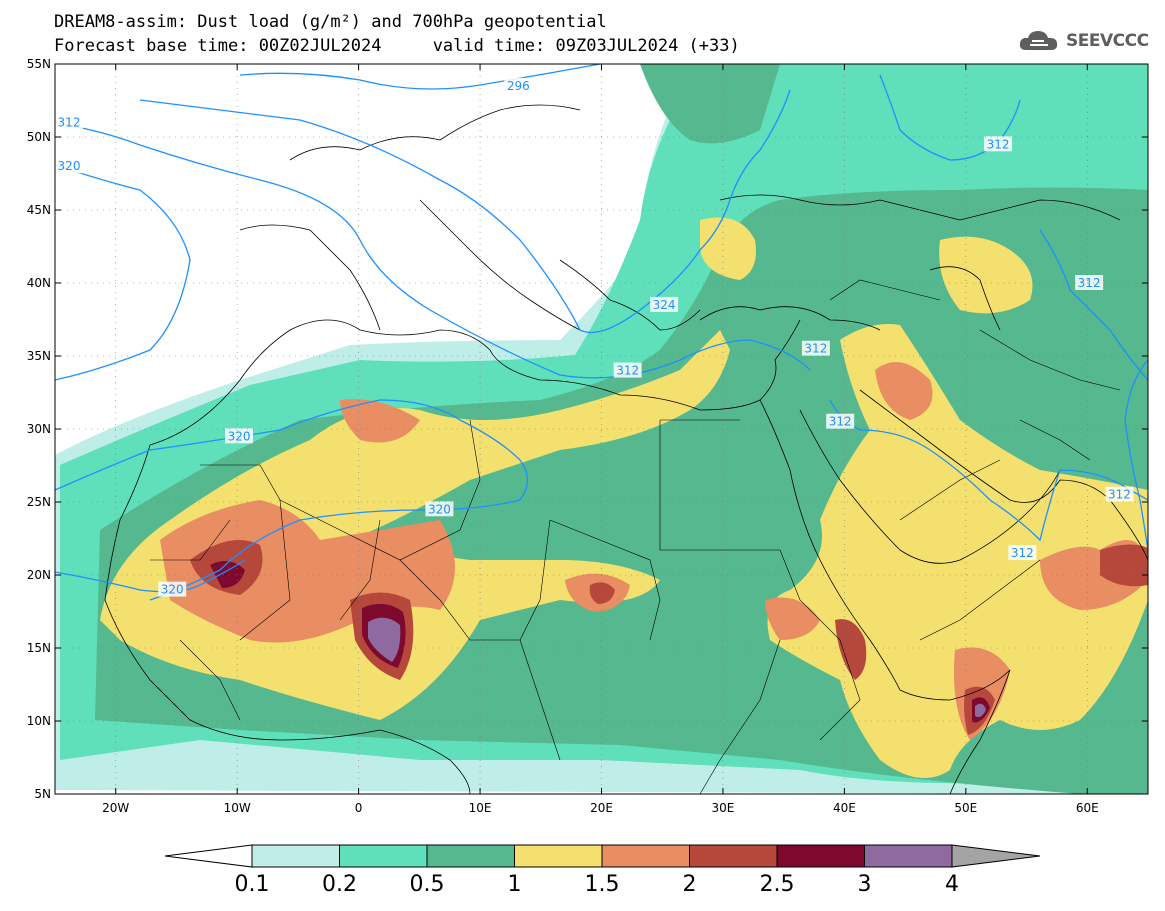 The image size is (1165, 911). What do you see at coordinates (42, 794) in the screenshot?
I see `lat-tick-label: 5N` at bounding box center [42, 794].